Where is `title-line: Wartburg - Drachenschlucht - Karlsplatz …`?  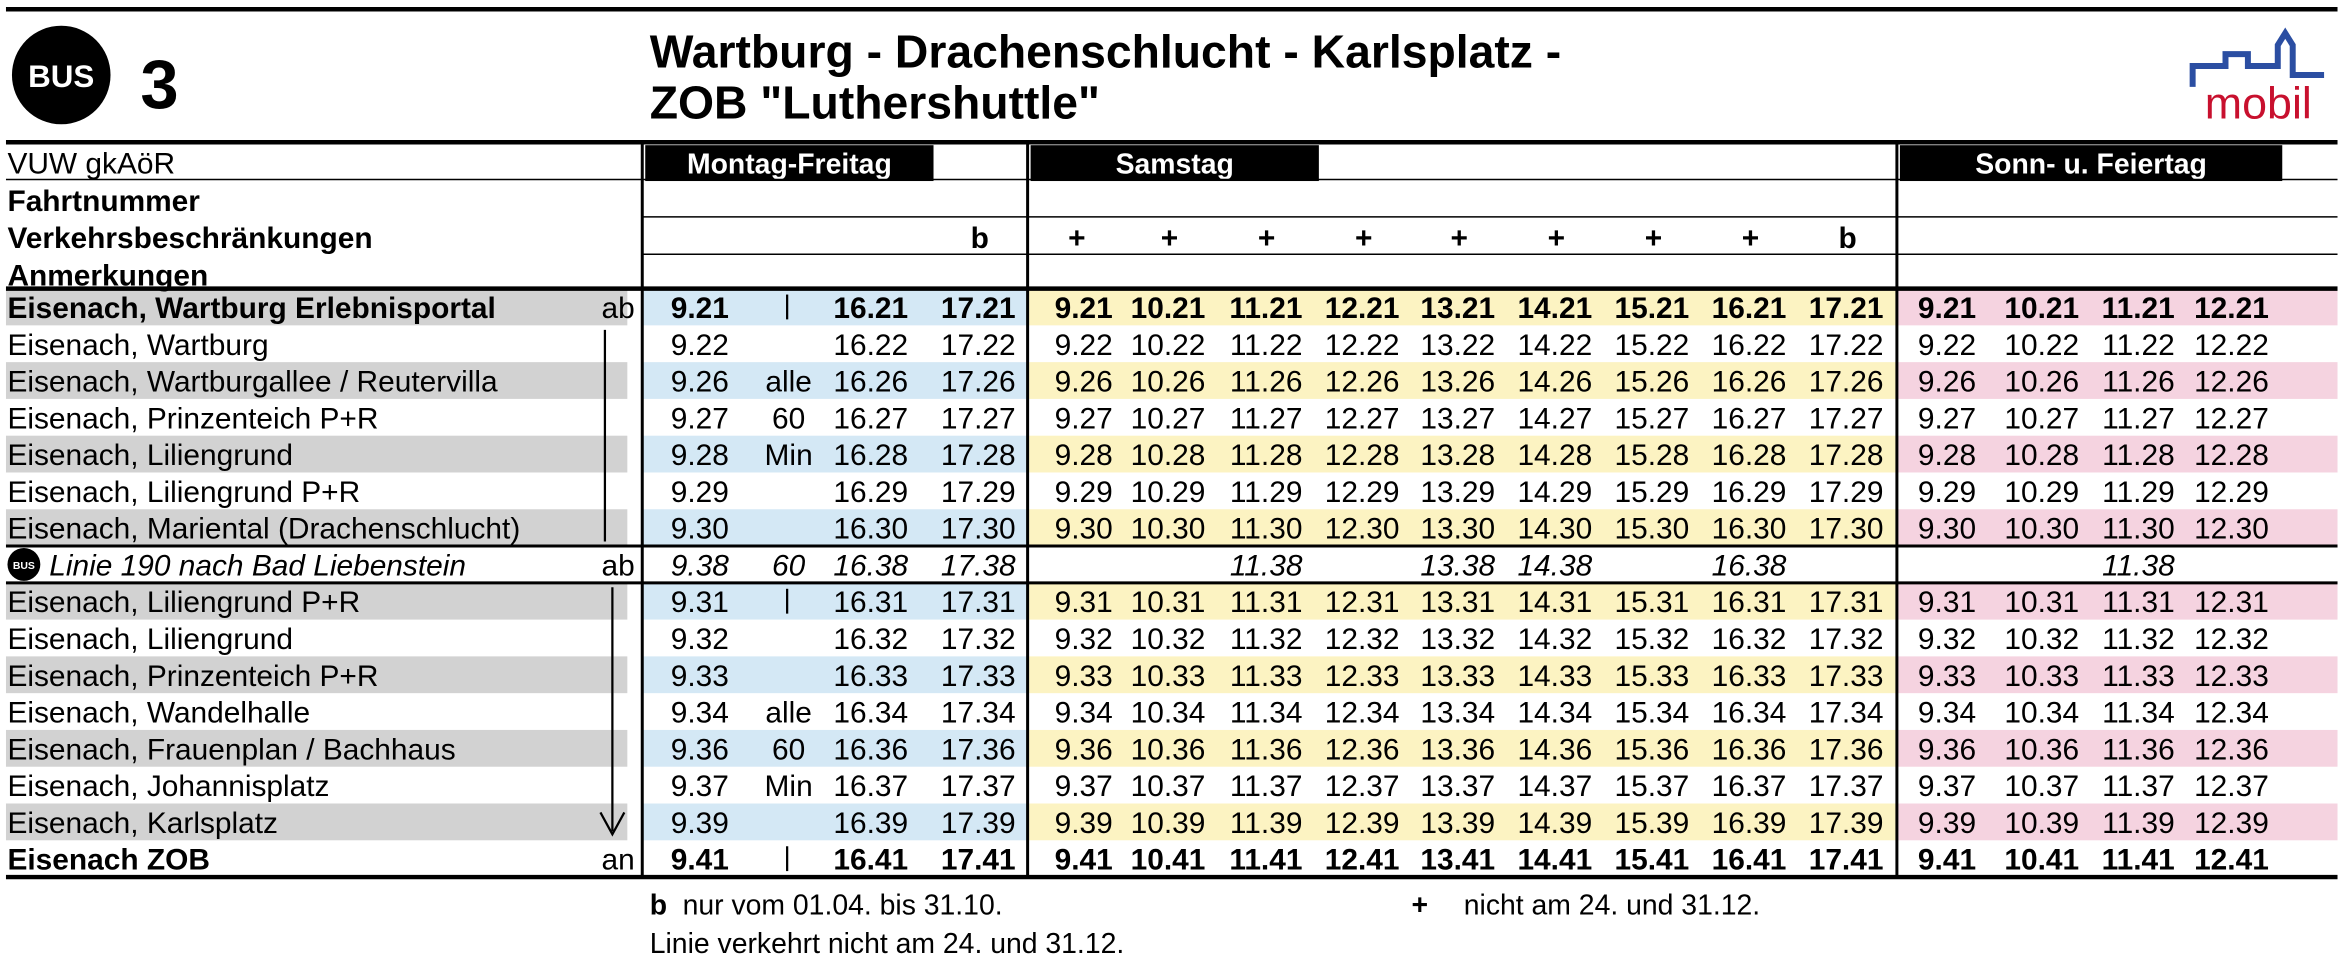
title-line: Wartburg - Drachenschlucht - Karlsplatz … is located at coordinates (1105, 52).